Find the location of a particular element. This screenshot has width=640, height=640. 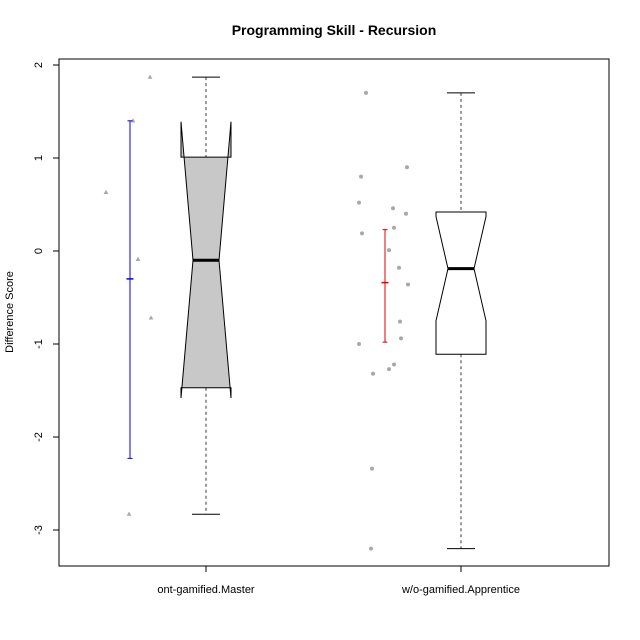

notched-box is located at coordinates (461, 283).